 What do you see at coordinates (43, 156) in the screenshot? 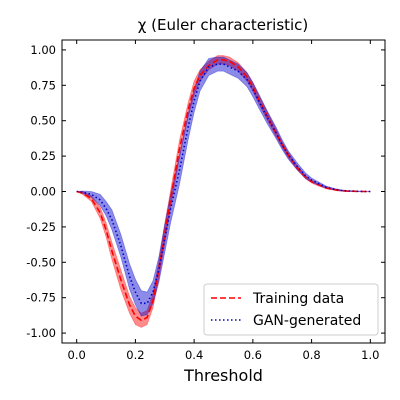
I see `y-tick-label: 0.25` at bounding box center [43, 156].